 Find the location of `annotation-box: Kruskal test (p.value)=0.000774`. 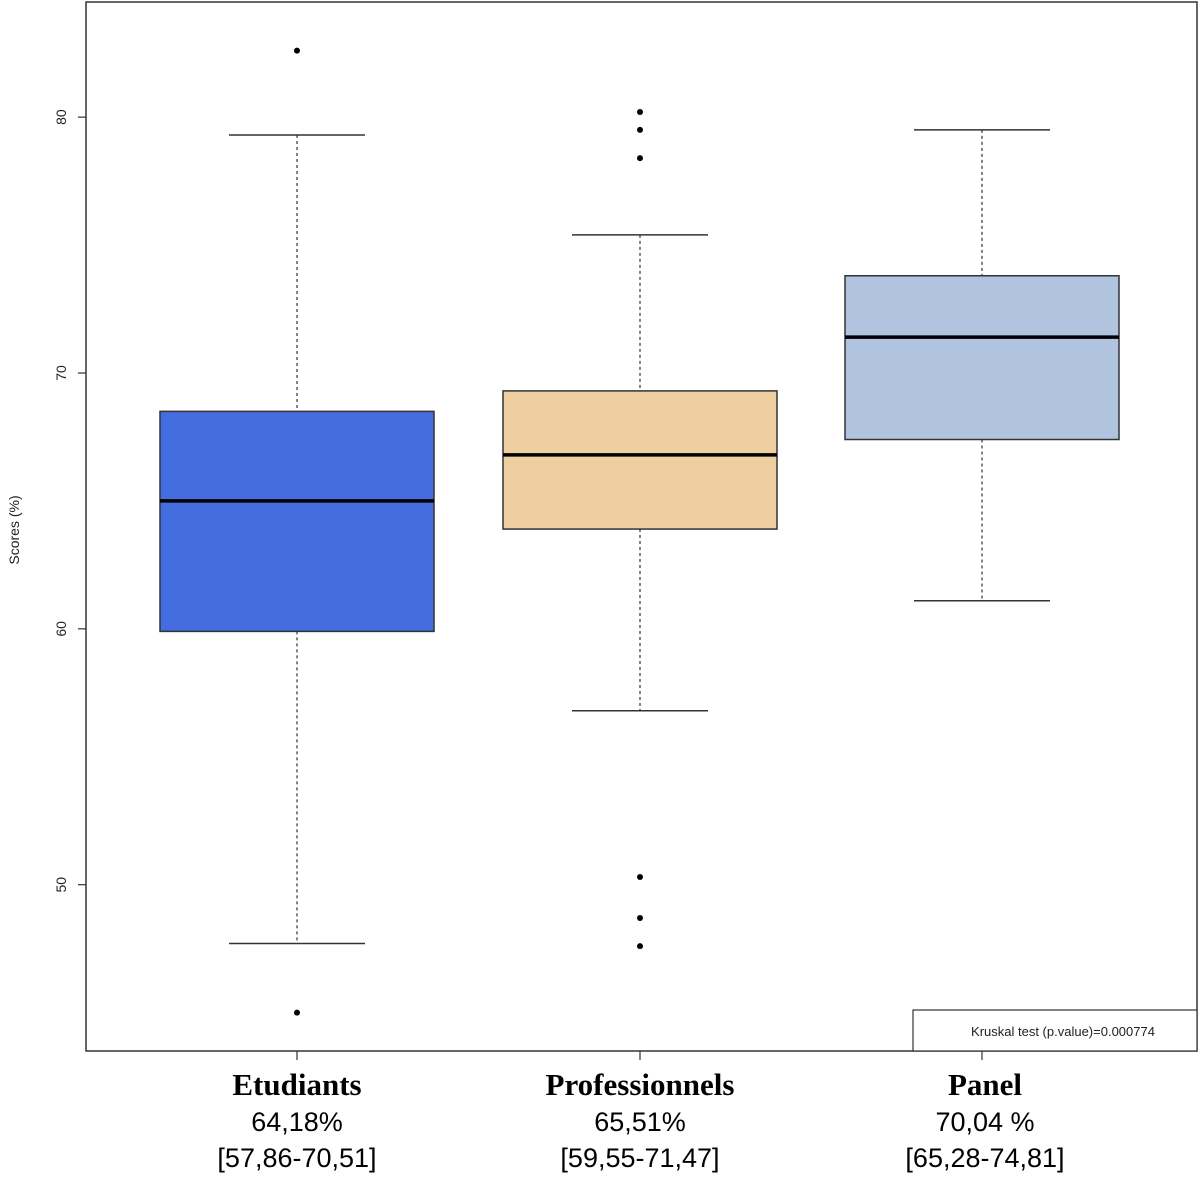

annotation-box: Kruskal test (p.value)=0.000774 is located at coordinates (1055, 1030).